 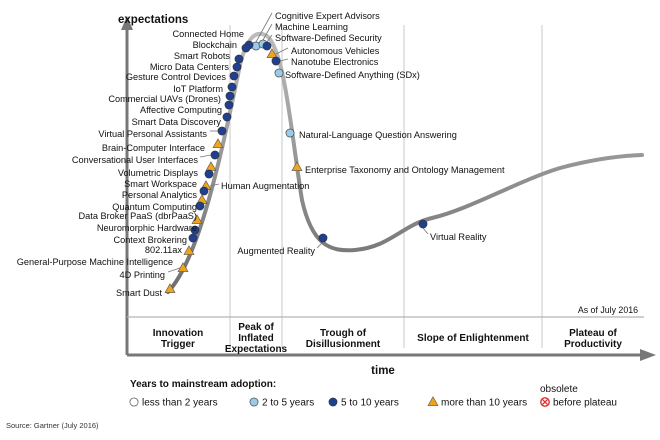 What do you see at coordinates (154, 207) in the screenshot?
I see `tech-label-quantum-computing: Quantum Computing` at bounding box center [154, 207].